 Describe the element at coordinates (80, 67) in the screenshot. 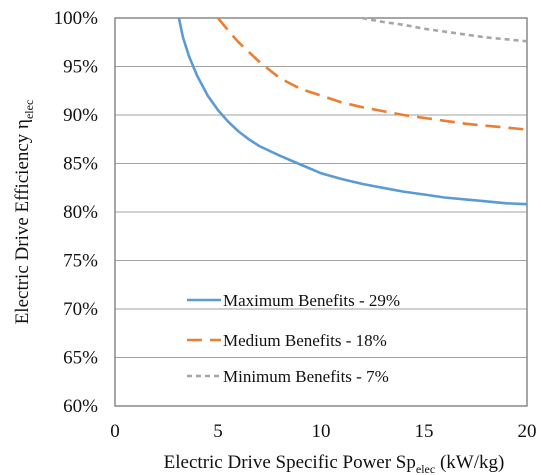

I see `y-tick-label: 95%` at that location.